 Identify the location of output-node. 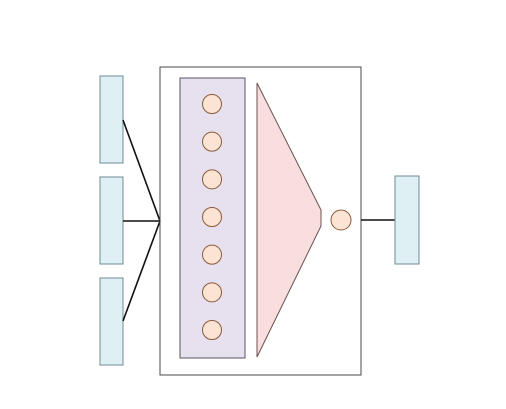
(341, 220).